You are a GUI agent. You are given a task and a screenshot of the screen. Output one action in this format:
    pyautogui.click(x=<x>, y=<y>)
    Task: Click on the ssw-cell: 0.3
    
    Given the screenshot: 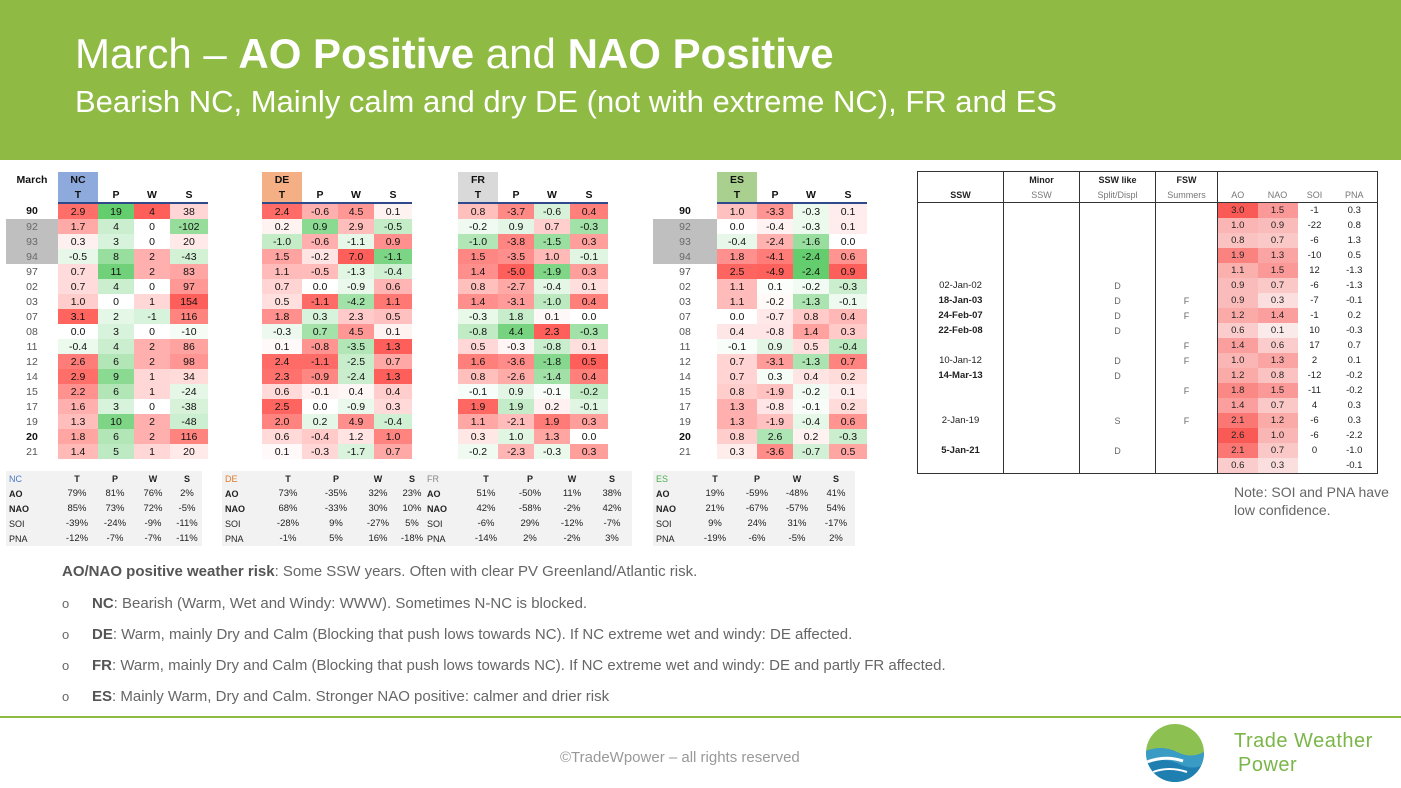 What is the action you would take?
    pyautogui.click(x=1277, y=466)
    